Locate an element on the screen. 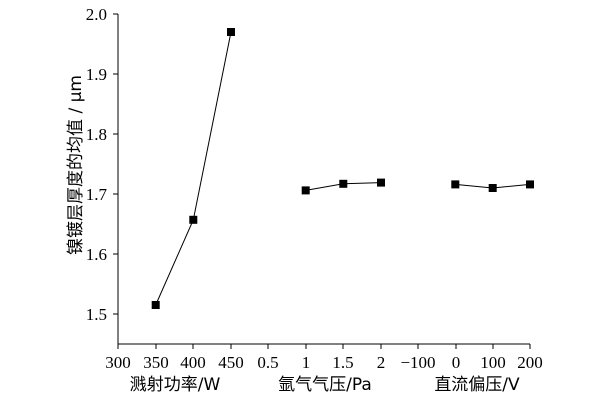 The height and width of the screenshot is (412, 615). y-axis-label: 镍镀层厚度的均值 / μm is located at coordinates (76, 165).